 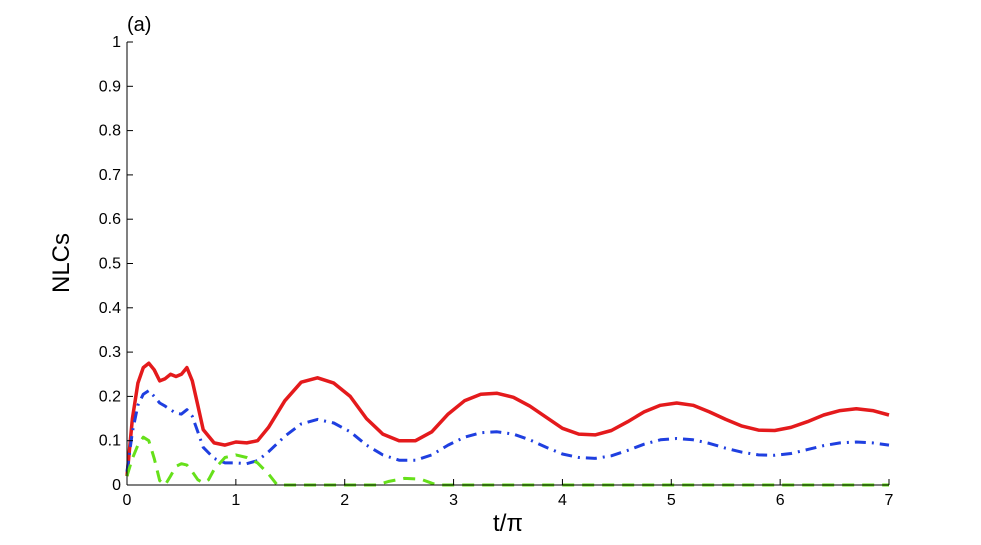 I want to click on x-tick-label: 4, so click(x=562, y=500).